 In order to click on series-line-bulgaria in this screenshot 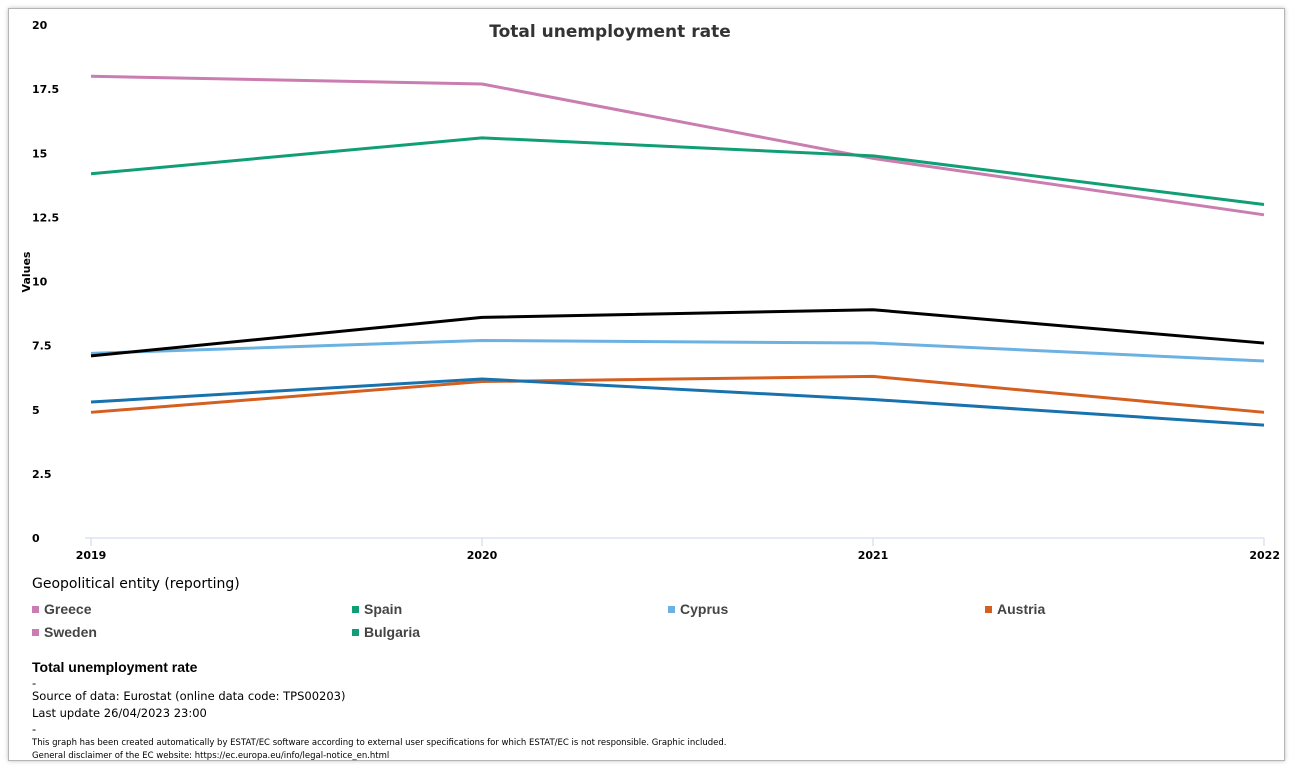, I will do `click(677, 402)`.